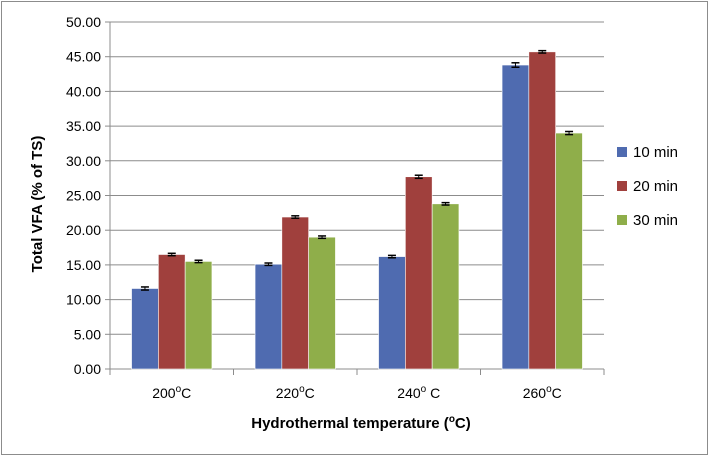 Image resolution: width=712 pixels, height=463 pixels. What do you see at coordinates (418, 392) in the screenshot?
I see `x-category-label: 240o C` at bounding box center [418, 392].